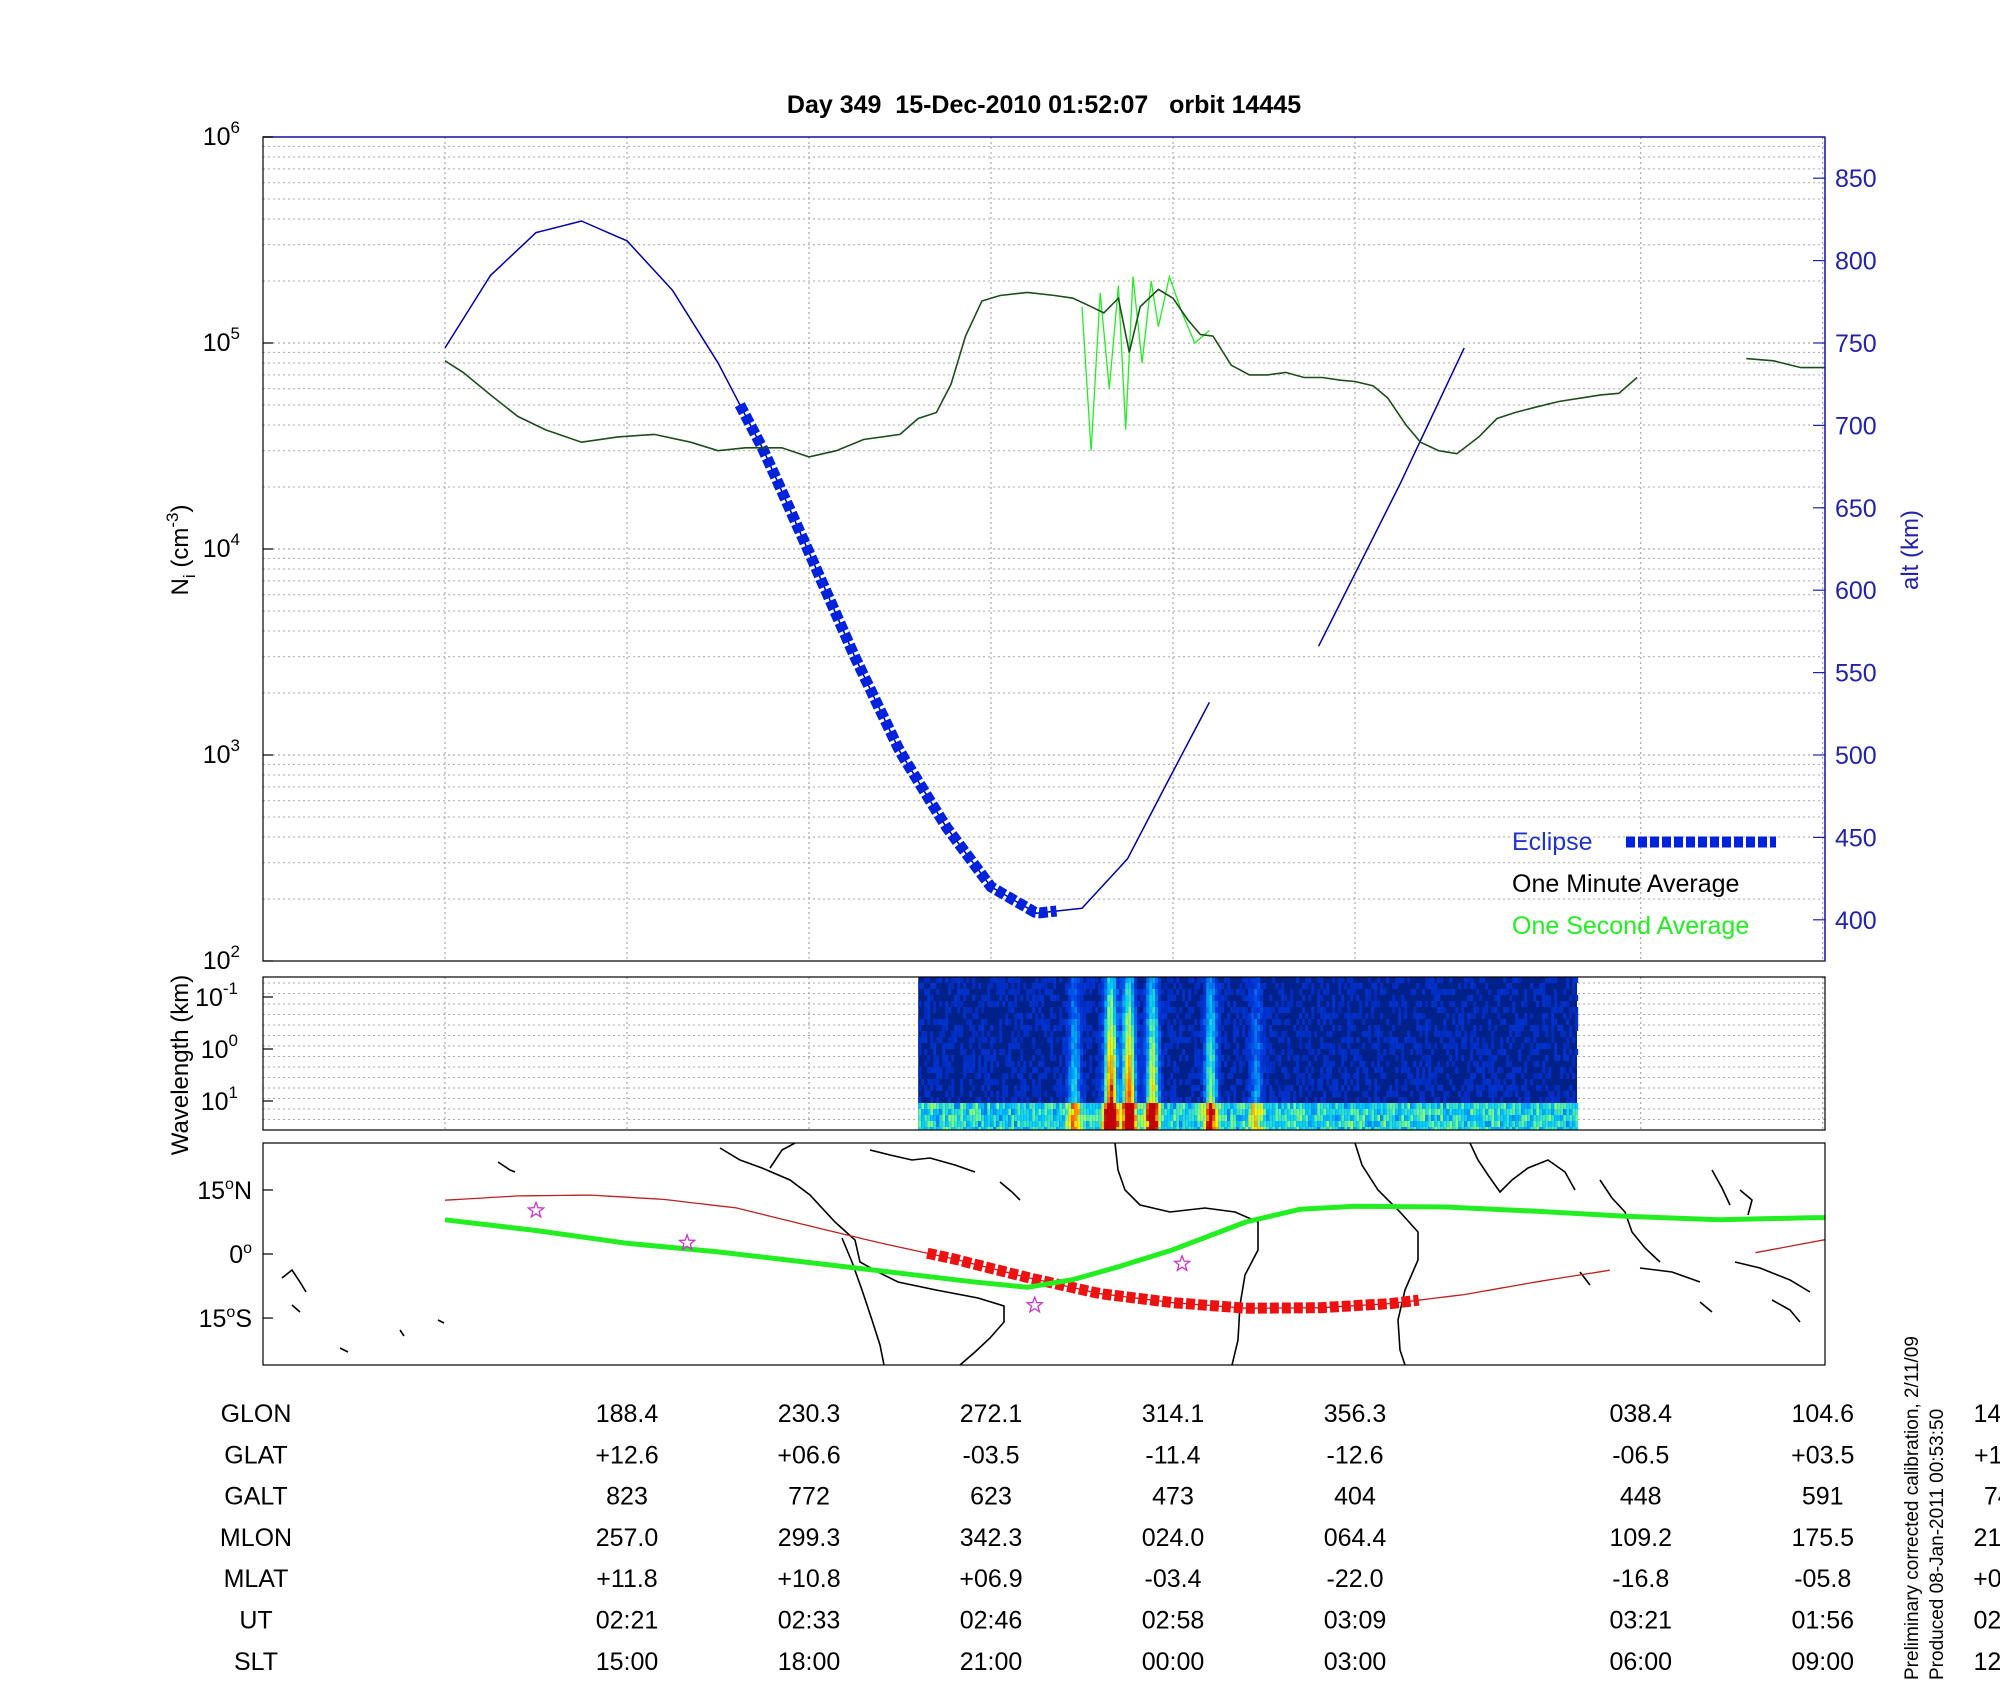 This screenshot has width=2000, height=1700. Describe the element at coordinates (1986, 1414) in the screenshot. I see `table-cell: 146.6` at that location.